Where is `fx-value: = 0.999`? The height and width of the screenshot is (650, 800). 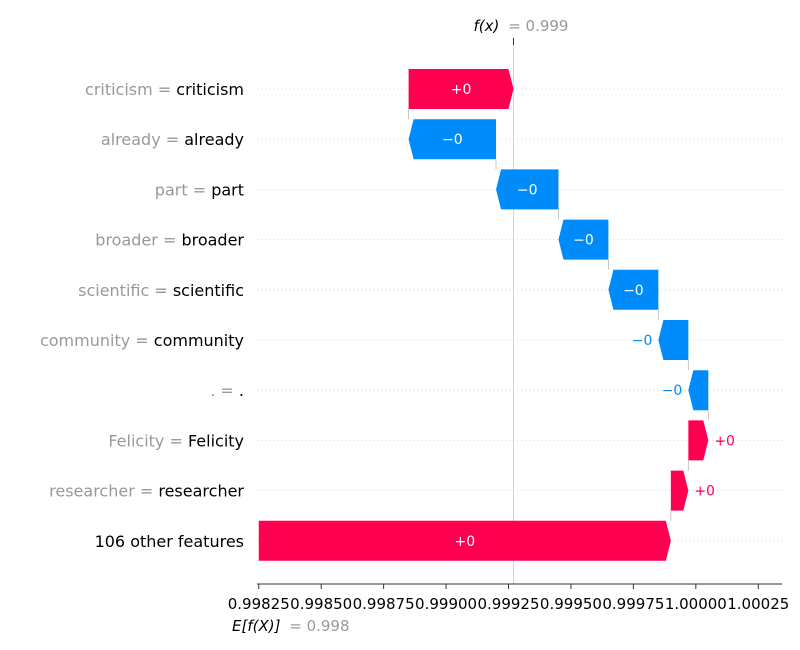 fx-value: = 0.999 is located at coordinates (538, 26).